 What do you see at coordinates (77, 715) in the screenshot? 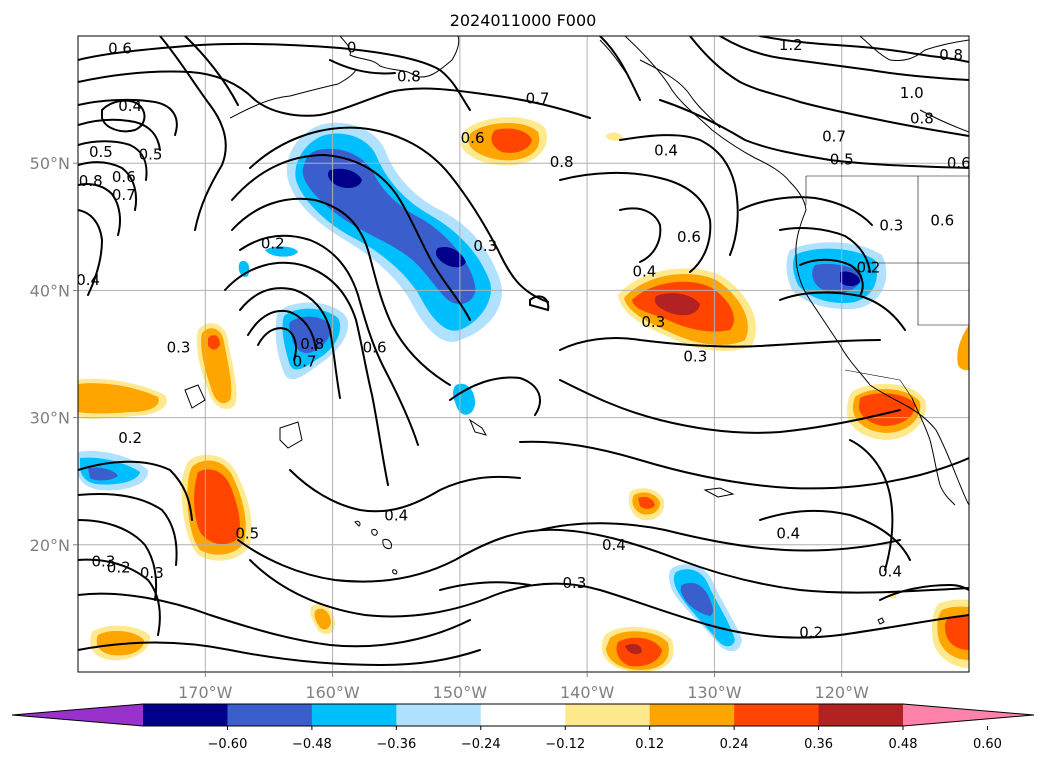
I see `colorbar-extend-low` at bounding box center [77, 715].